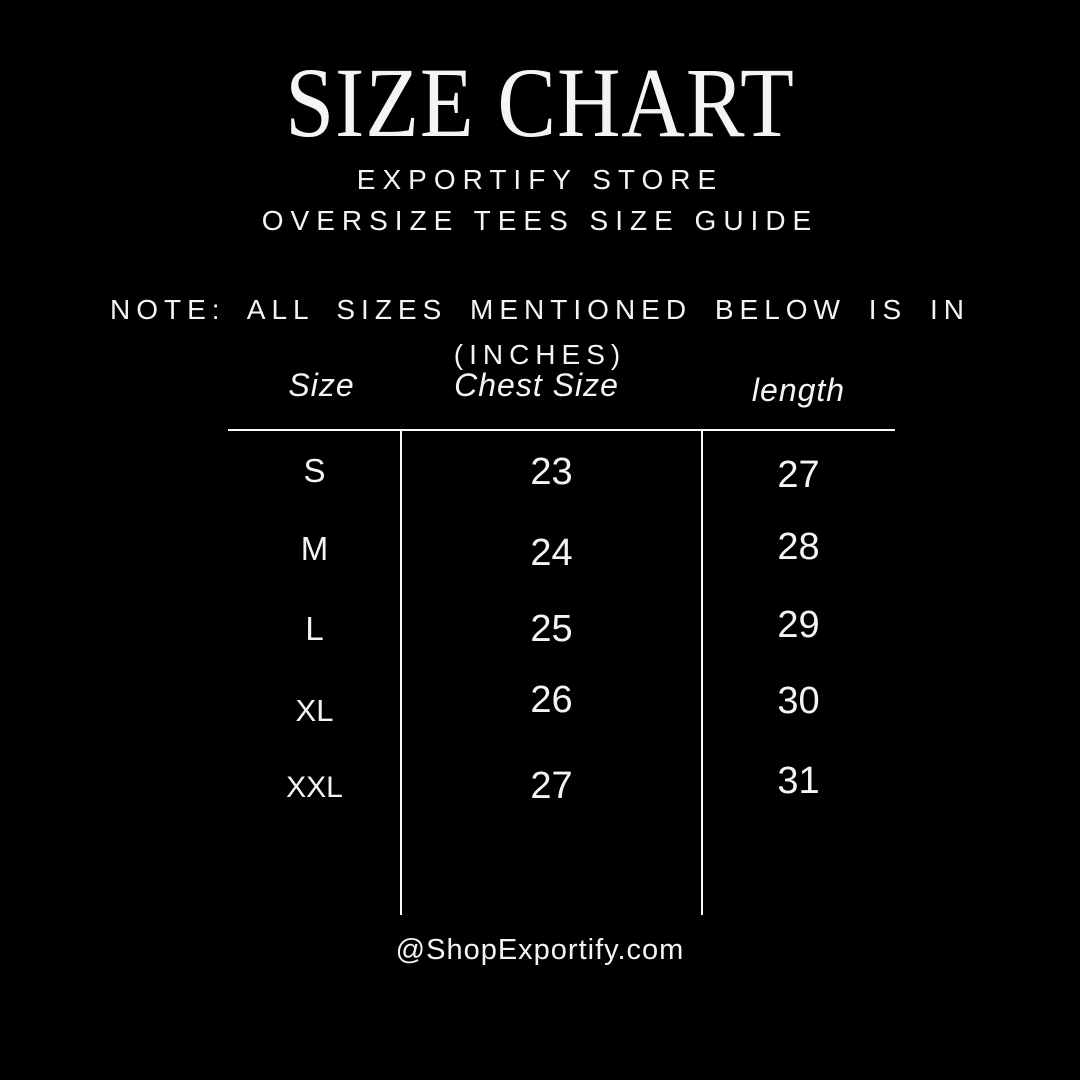 This screenshot has height=1080, width=1080. I want to click on chest-cell: 25, so click(551, 629).